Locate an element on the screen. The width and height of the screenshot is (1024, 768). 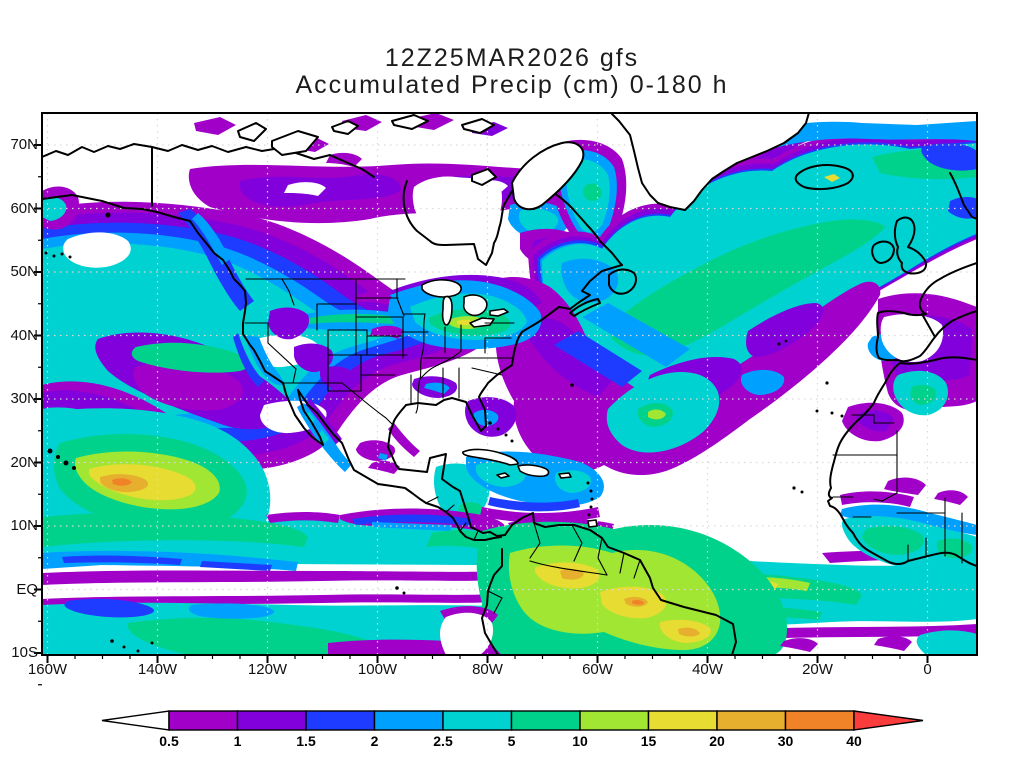
colorbar-left-arrow is located at coordinates (135, 720).